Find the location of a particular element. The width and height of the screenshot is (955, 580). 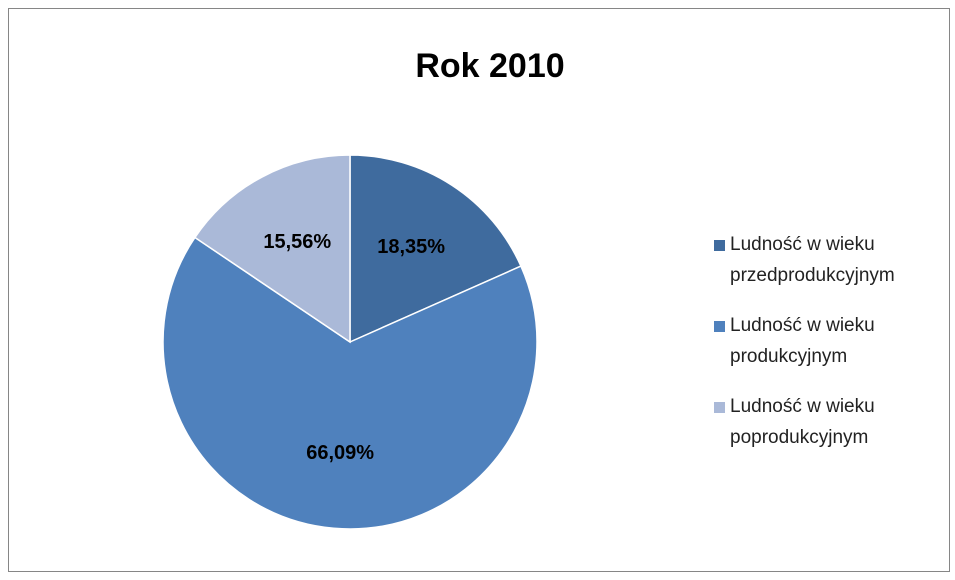

data-label: 66,09% is located at coordinates (340, 453).